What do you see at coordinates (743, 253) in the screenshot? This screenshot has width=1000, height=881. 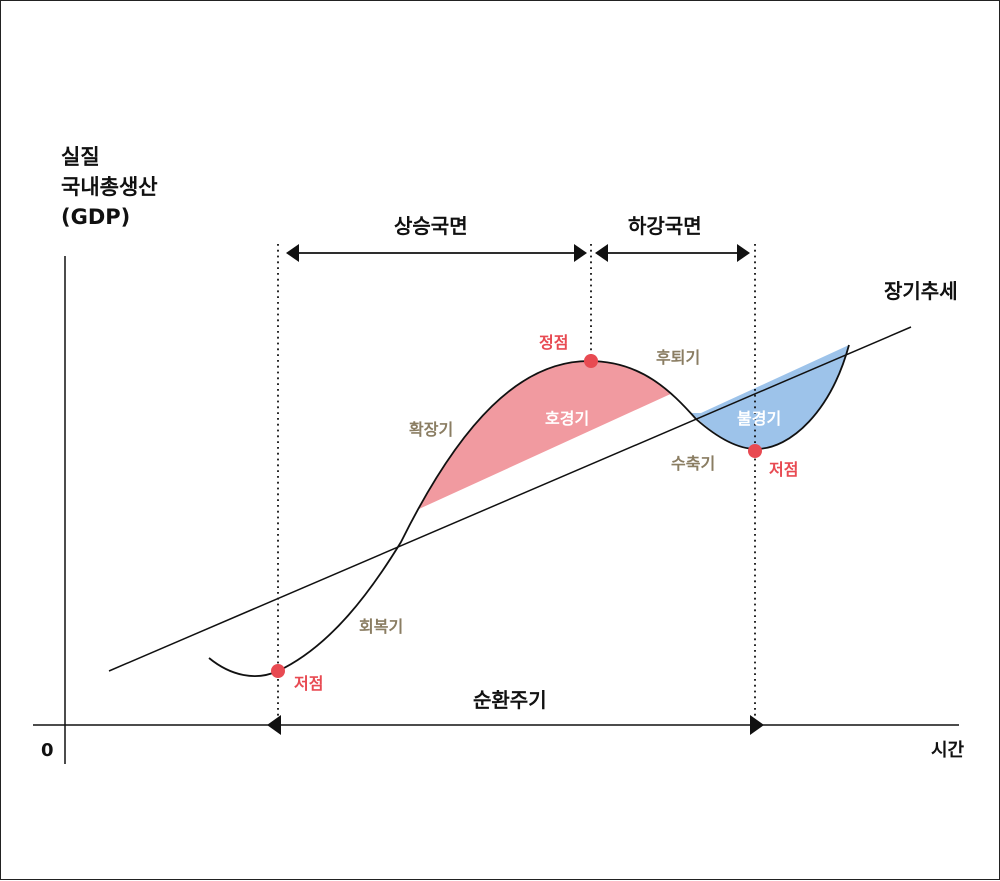 I see `falling-arrow-right-head` at bounding box center [743, 253].